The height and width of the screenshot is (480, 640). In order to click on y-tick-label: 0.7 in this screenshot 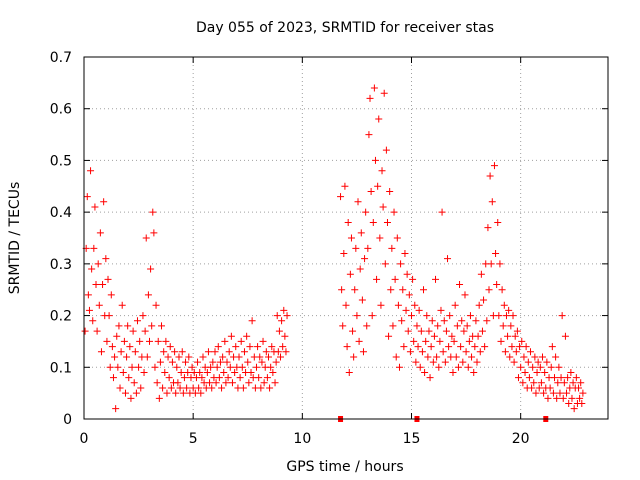, I will do `click(61, 58)`.